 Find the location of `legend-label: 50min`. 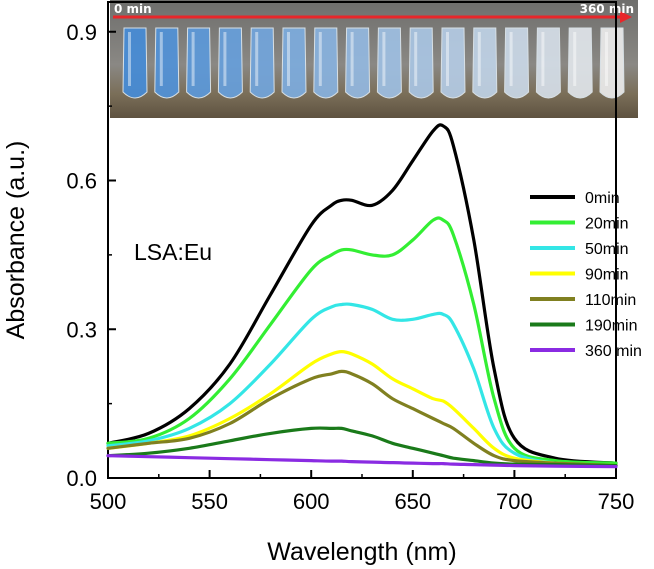

legend-label: 50min is located at coordinates (607, 249).